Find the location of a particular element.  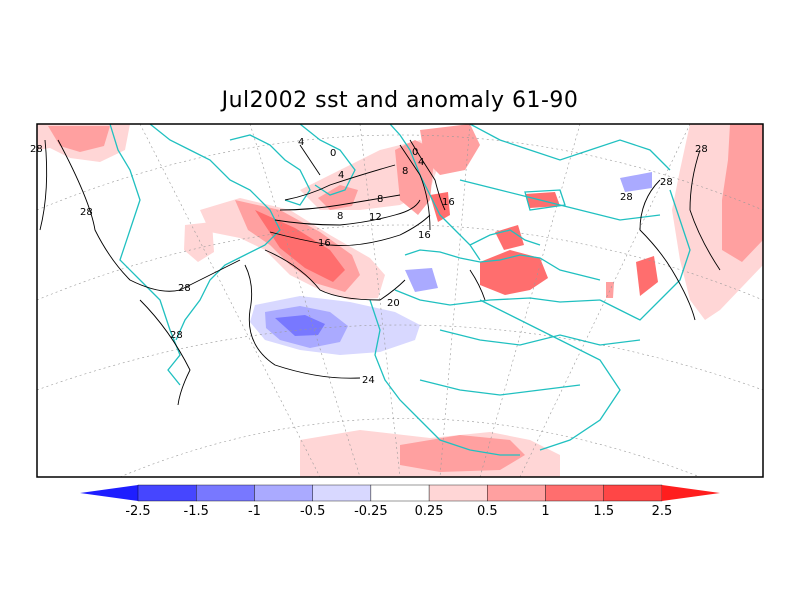

contour-28-b is located at coordinates (165, 352).